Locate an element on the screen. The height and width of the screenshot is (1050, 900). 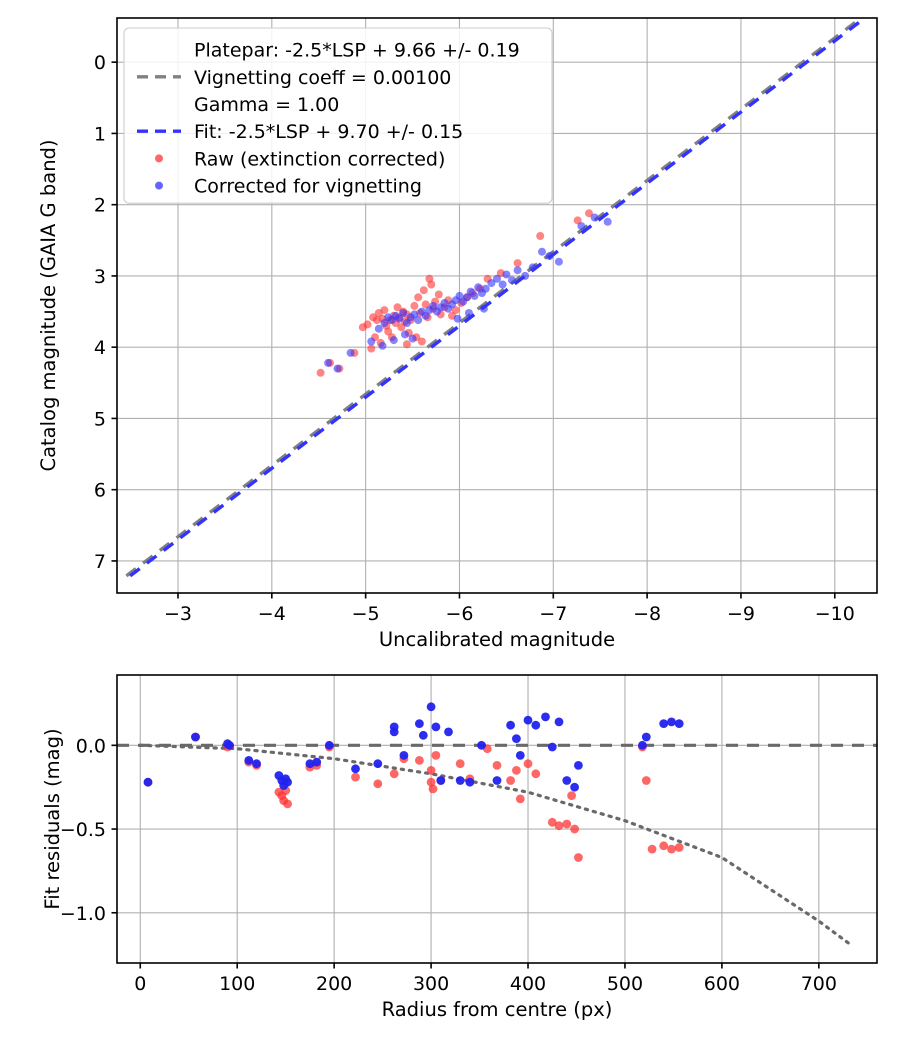
y-axis-title: Fit residuals (mag) is located at coordinates (52, 818).